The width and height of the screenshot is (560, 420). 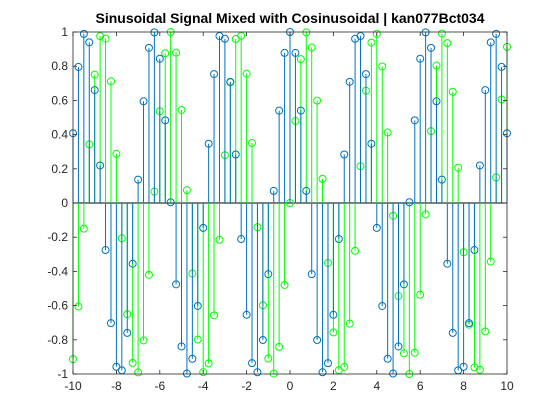 What do you see at coordinates (57, 237) in the screenshot?
I see `y-tick-label-4: -0.2` at bounding box center [57, 237].